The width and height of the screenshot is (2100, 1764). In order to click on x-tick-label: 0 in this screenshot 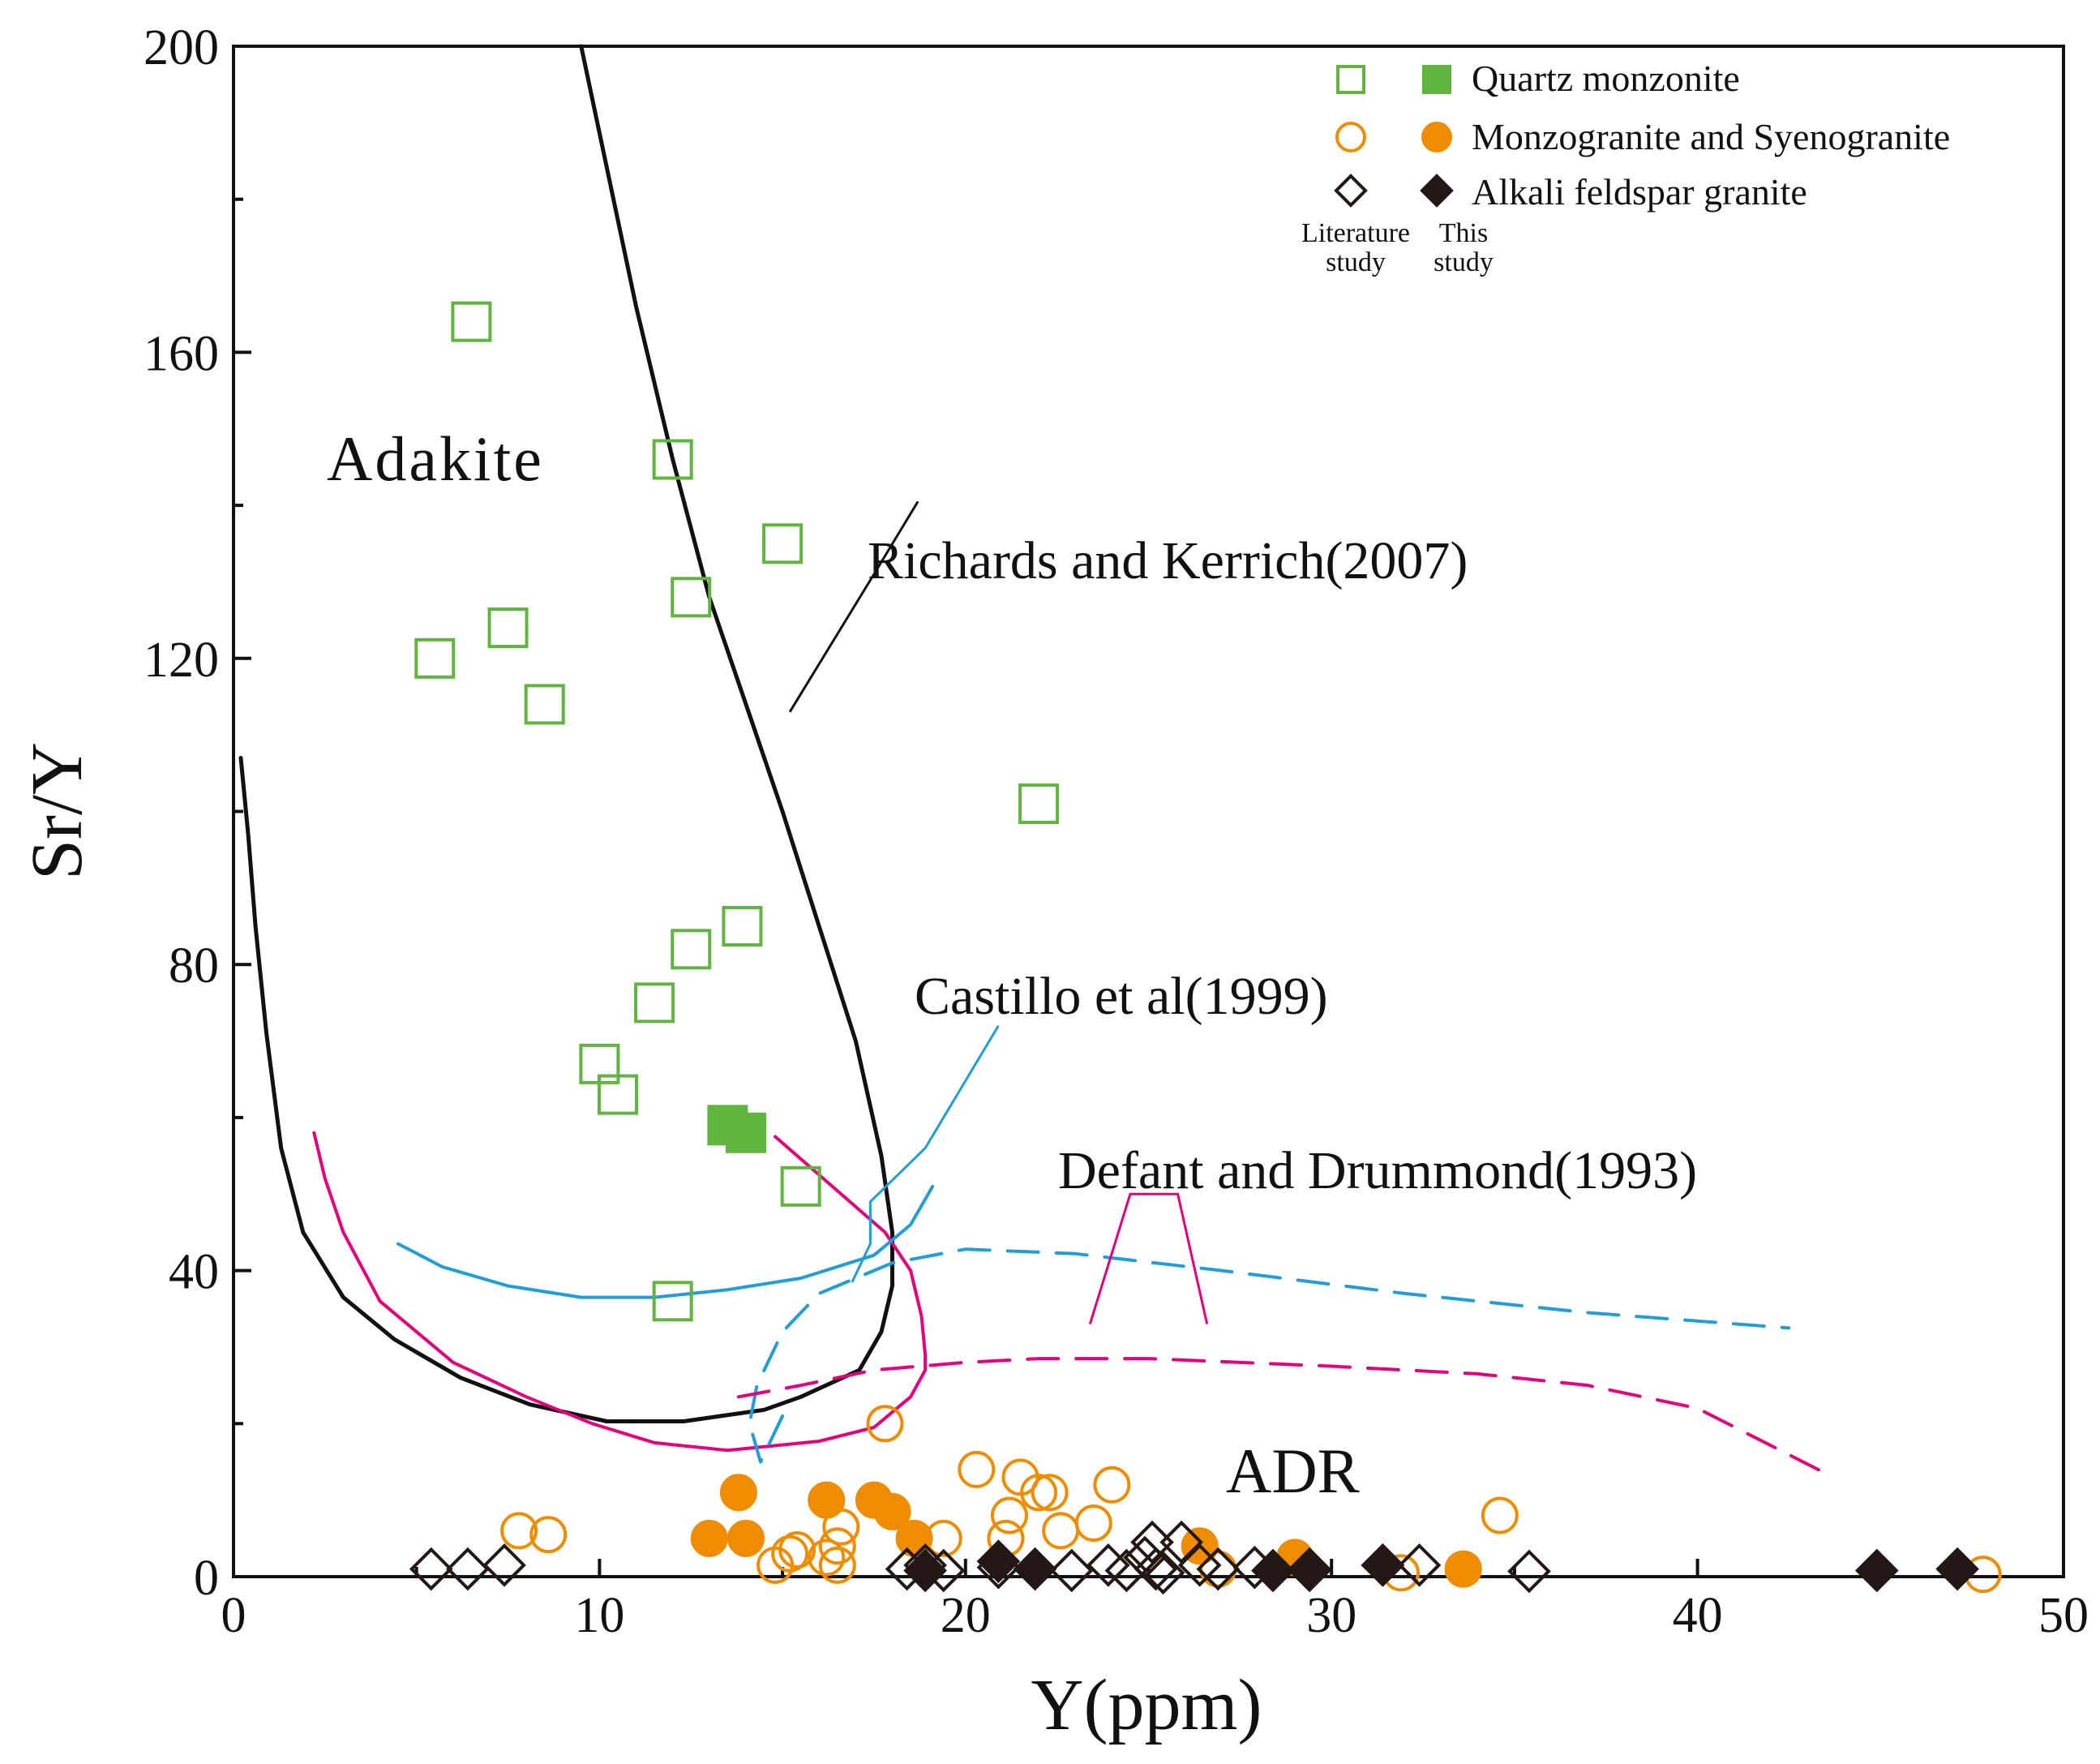, I will do `click(234, 1615)`.